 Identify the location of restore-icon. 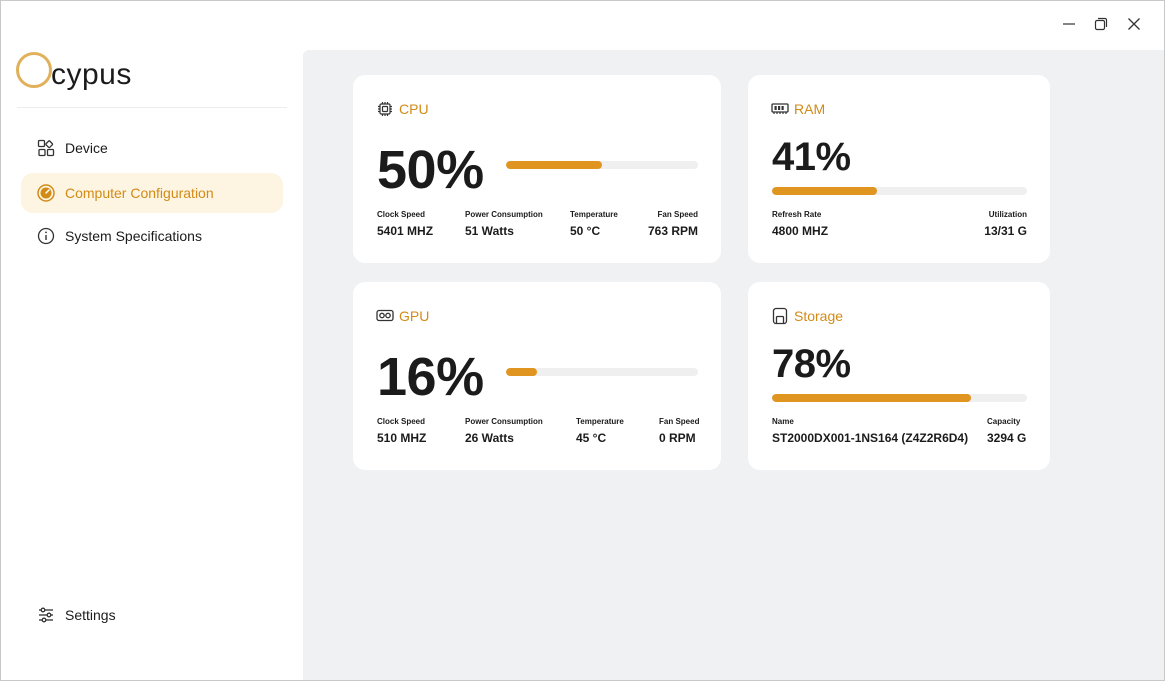
(1101, 24).